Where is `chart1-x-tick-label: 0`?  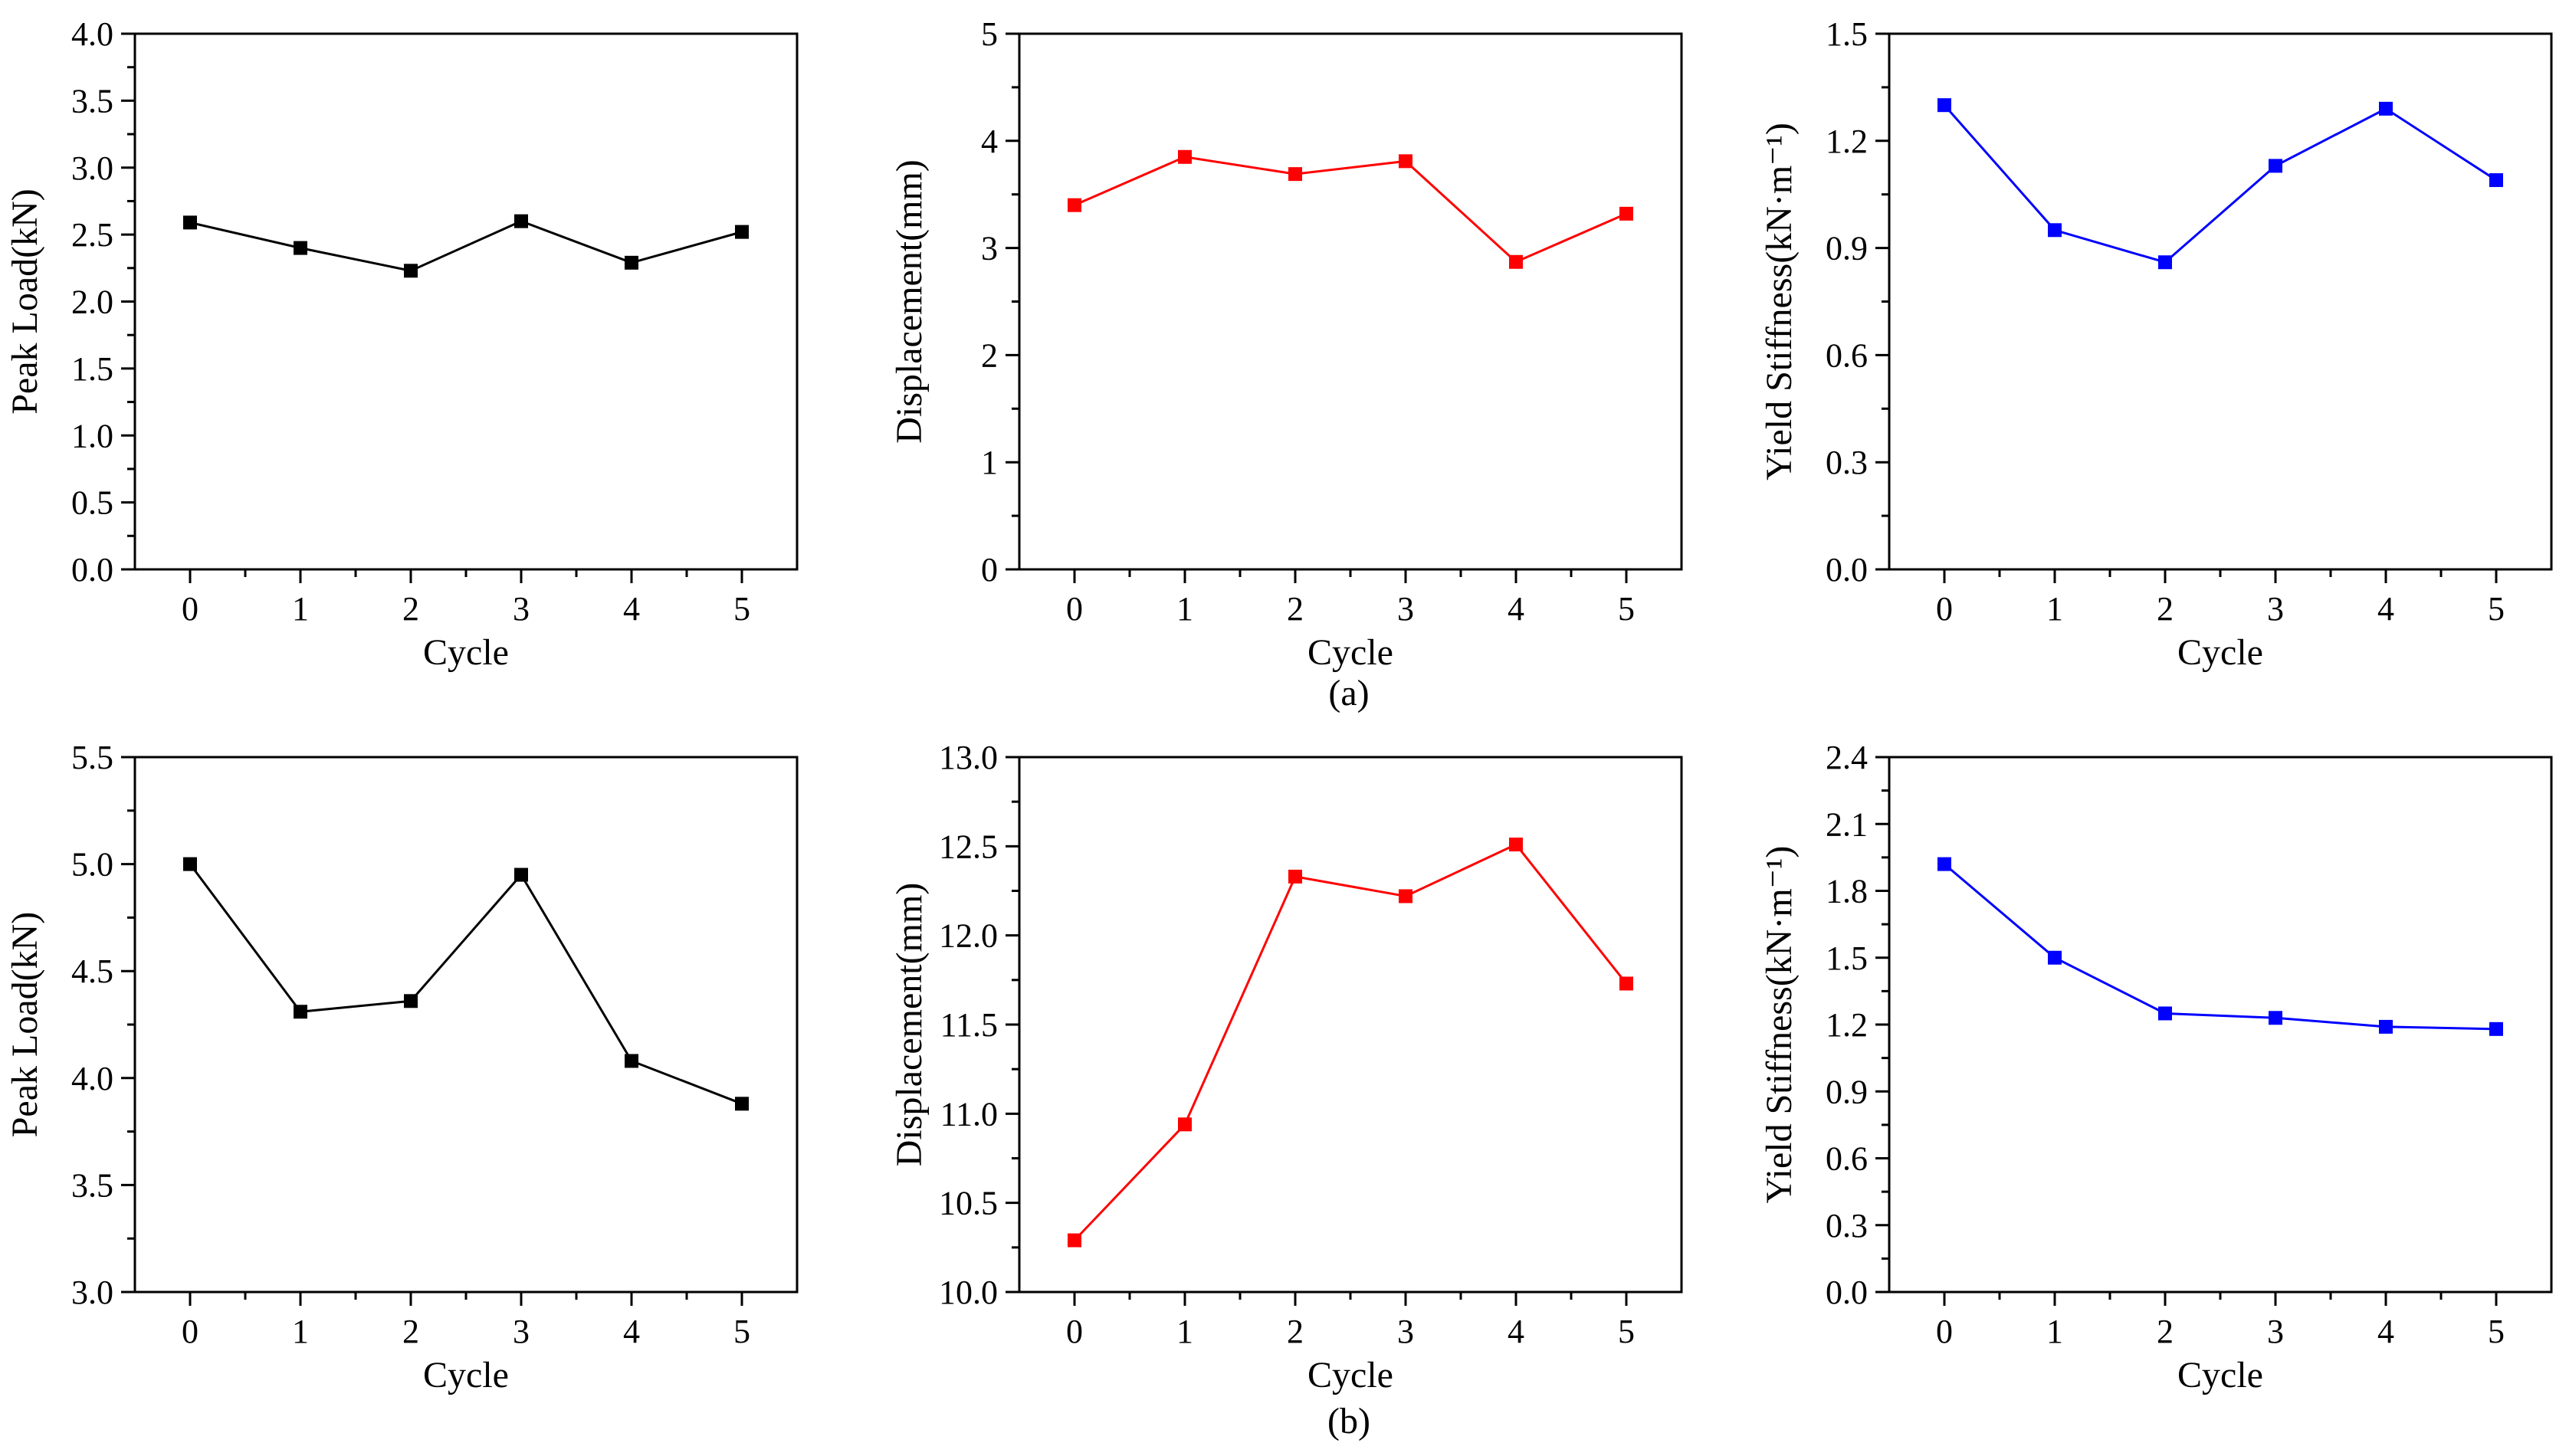
chart1-x-tick-label: 0 is located at coordinates (190, 609).